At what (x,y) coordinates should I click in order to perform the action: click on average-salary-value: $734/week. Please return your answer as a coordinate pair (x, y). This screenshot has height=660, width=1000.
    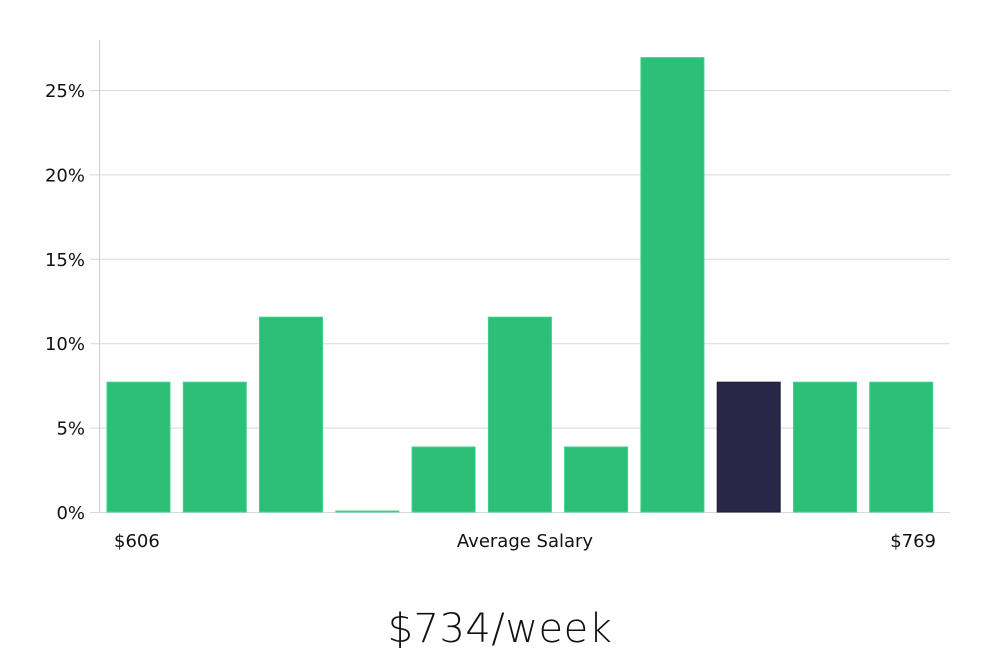
    Looking at the image, I should click on (500, 629).